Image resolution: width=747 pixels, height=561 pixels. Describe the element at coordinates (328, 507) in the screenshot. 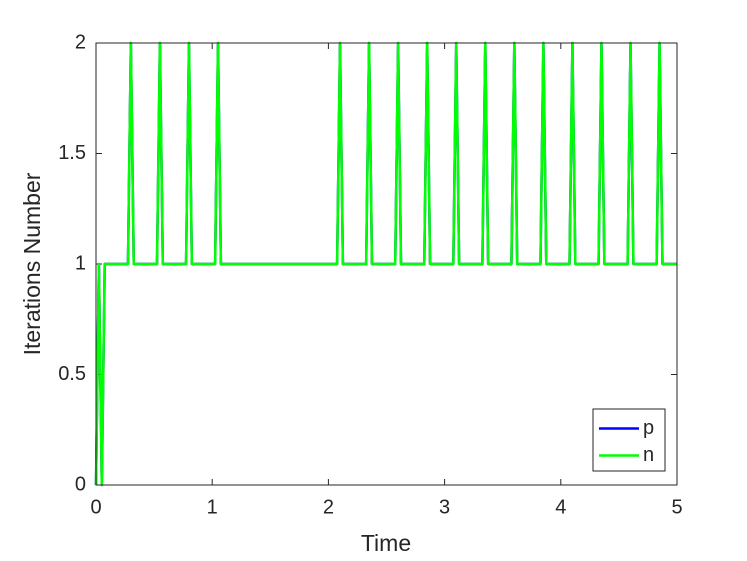

I see `x-tick-label: 2` at that location.